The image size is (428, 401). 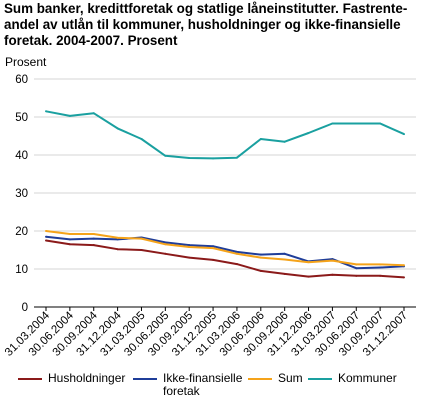 I want to click on y-tick-label: 40, so click(x=21, y=156).